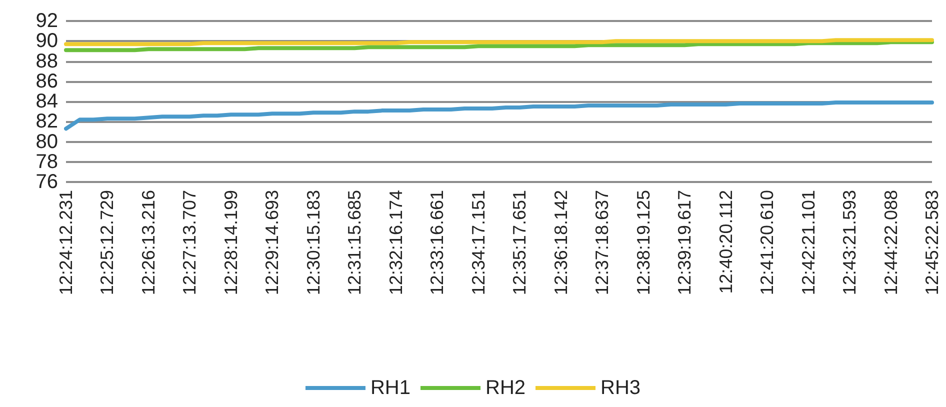 The height and width of the screenshot is (407, 946). Describe the element at coordinates (354, 243) in the screenshot. I see `x-tick-label: 12:31:15.685` at that location.